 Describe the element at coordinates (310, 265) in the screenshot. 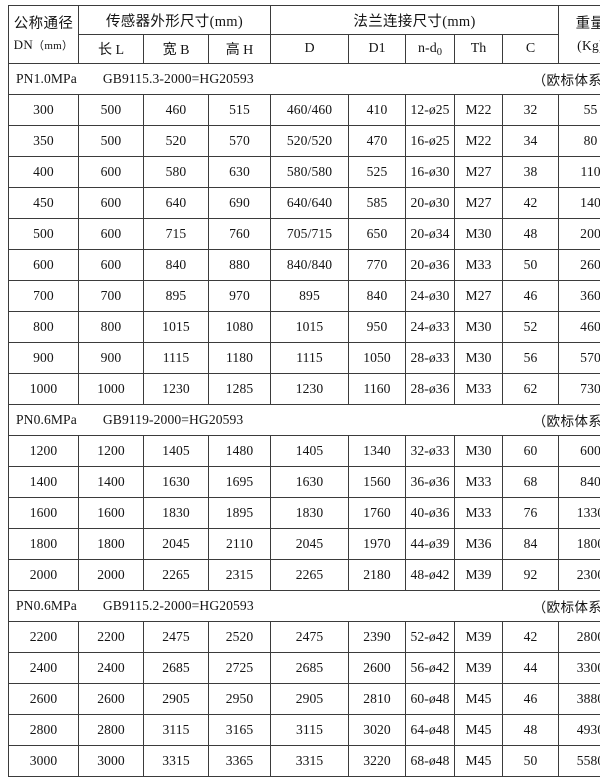

I see `table-cell: 840/840` at that location.